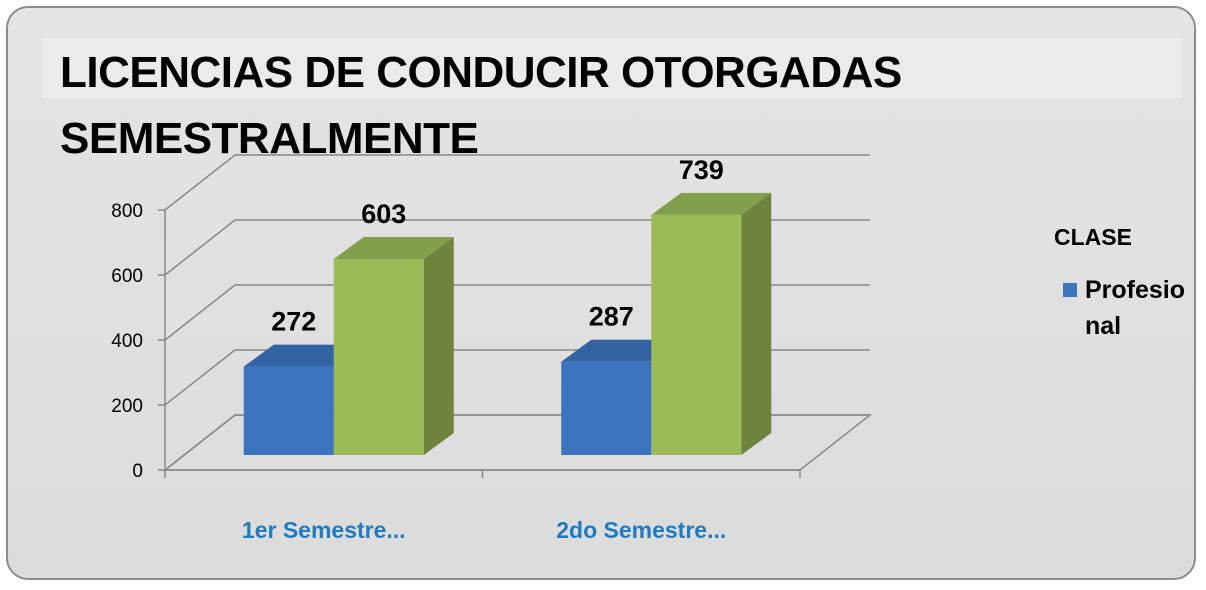  Describe the element at coordinates (383, 214) in the screenshot. I see `data-label: 603` at that location.